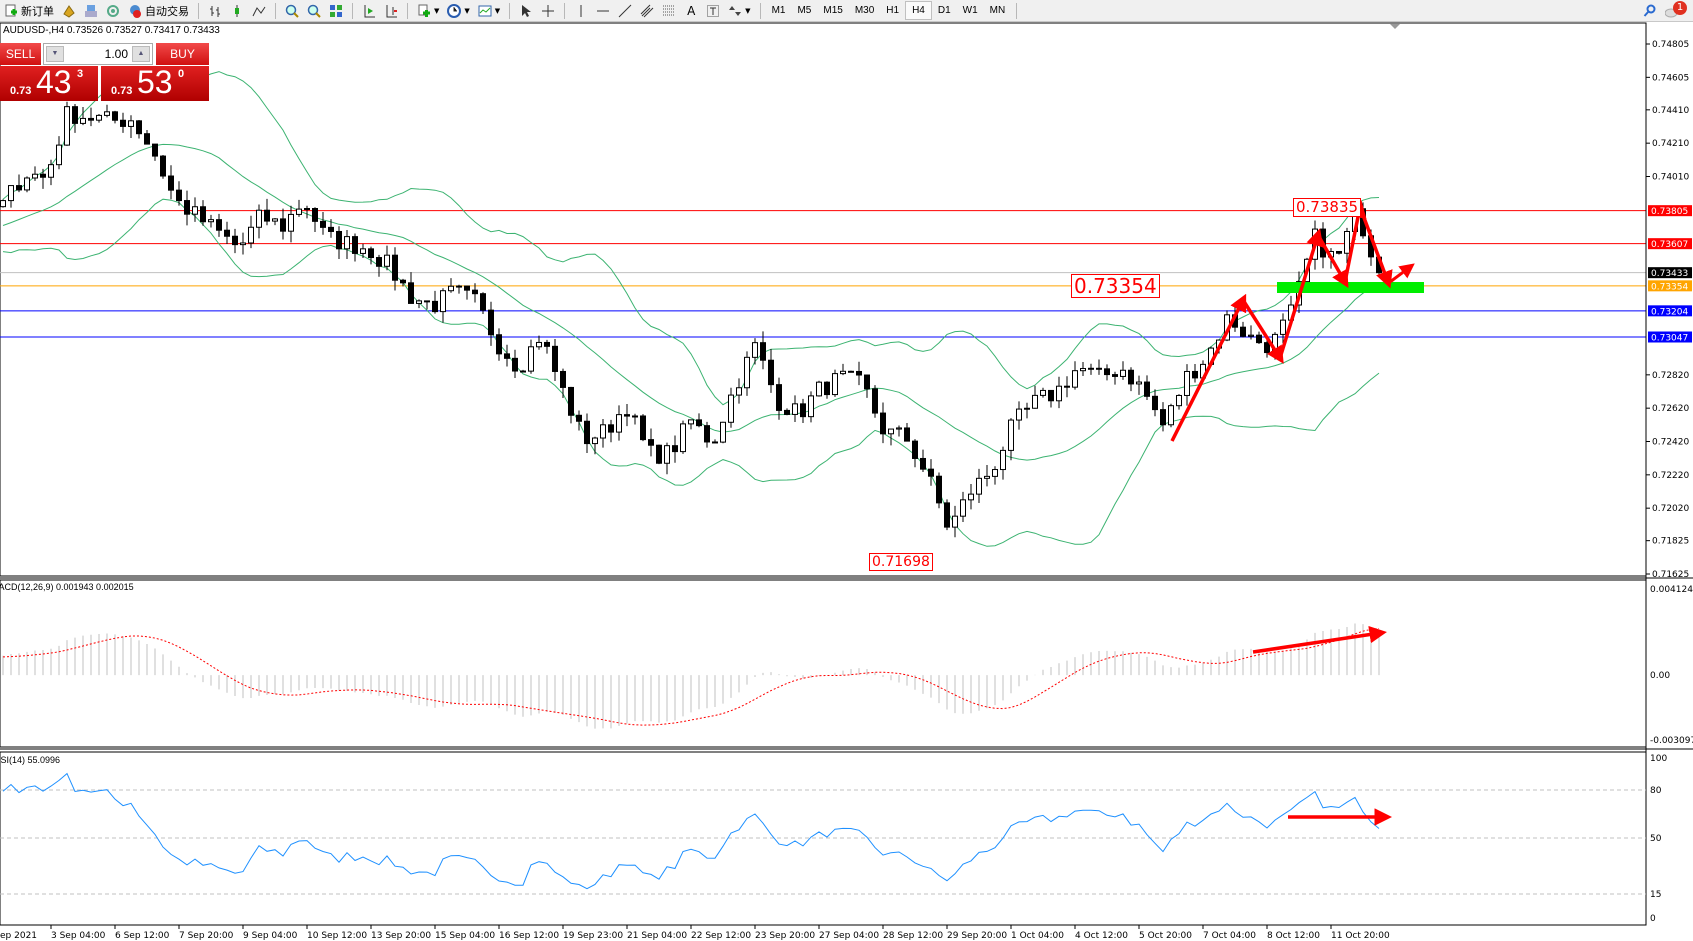 The width and height of the screenshot is (1693, 941). I want to click on separator, so click(1017, 10).